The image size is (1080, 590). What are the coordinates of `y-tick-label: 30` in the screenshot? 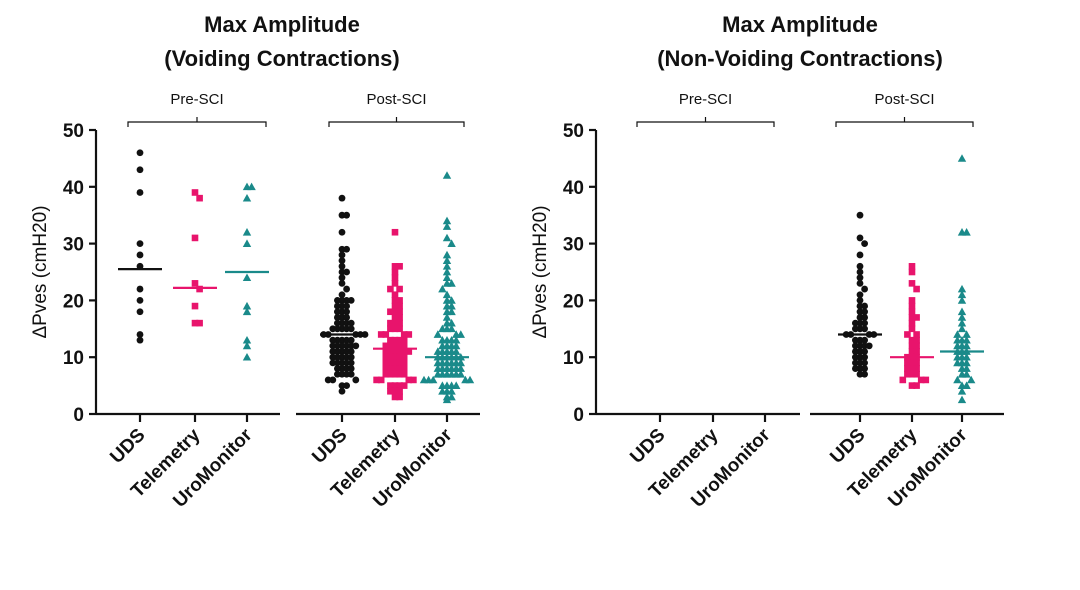 It's located at (573, 245).